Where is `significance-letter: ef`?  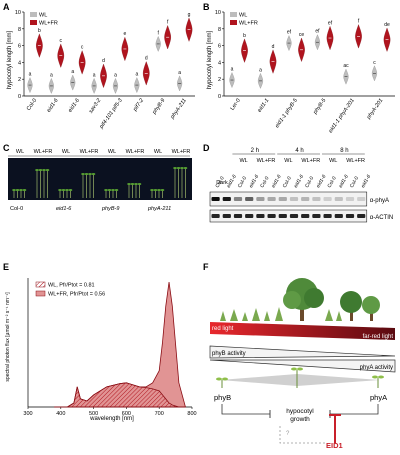
significance-letter: ef is located at coordinates (317, 32).